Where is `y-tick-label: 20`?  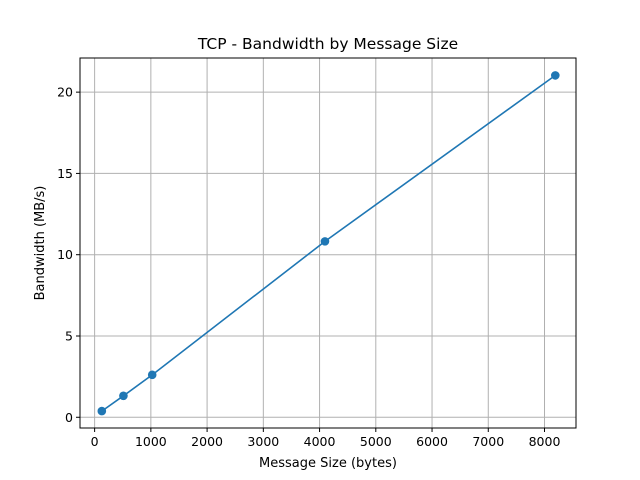 y-tick-label: 20 is located at coordinates (65, 92).